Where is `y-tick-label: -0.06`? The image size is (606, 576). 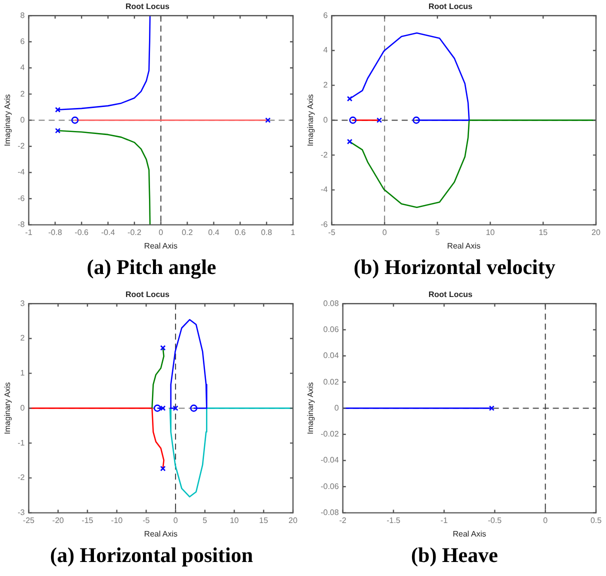 y-tick-label: -0.06 is located at coordinates (330, 486).